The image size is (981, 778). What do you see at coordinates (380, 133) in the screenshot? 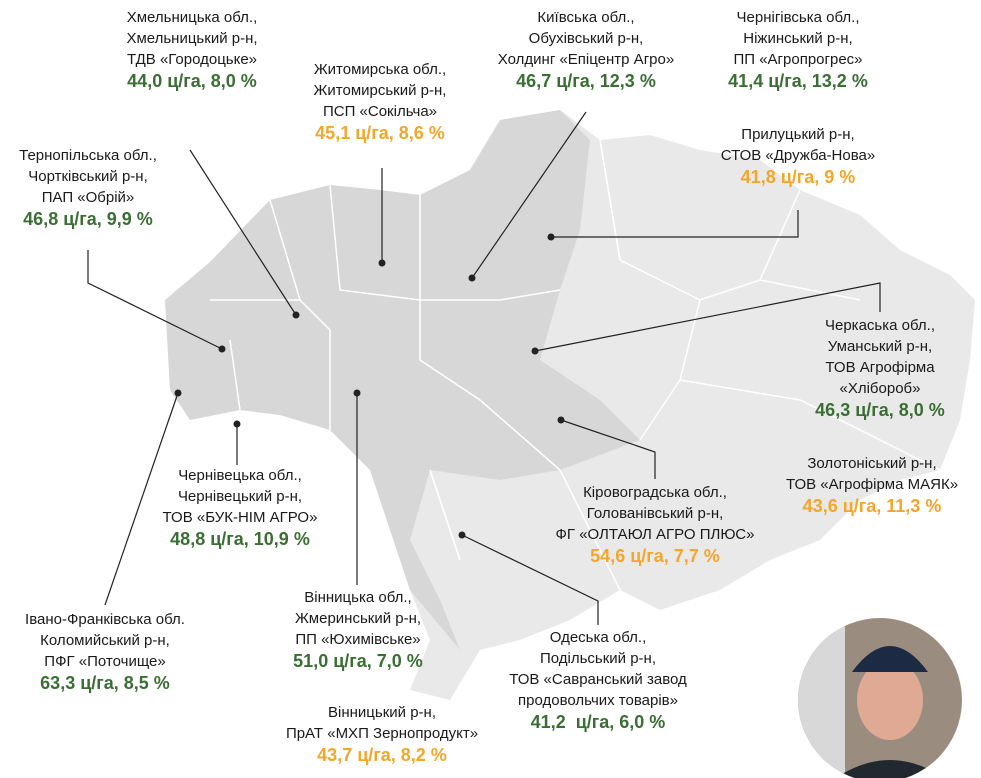
I see `callout-value: 45,1 ц/га, 8,6 %` at bounding box center [380, 133].